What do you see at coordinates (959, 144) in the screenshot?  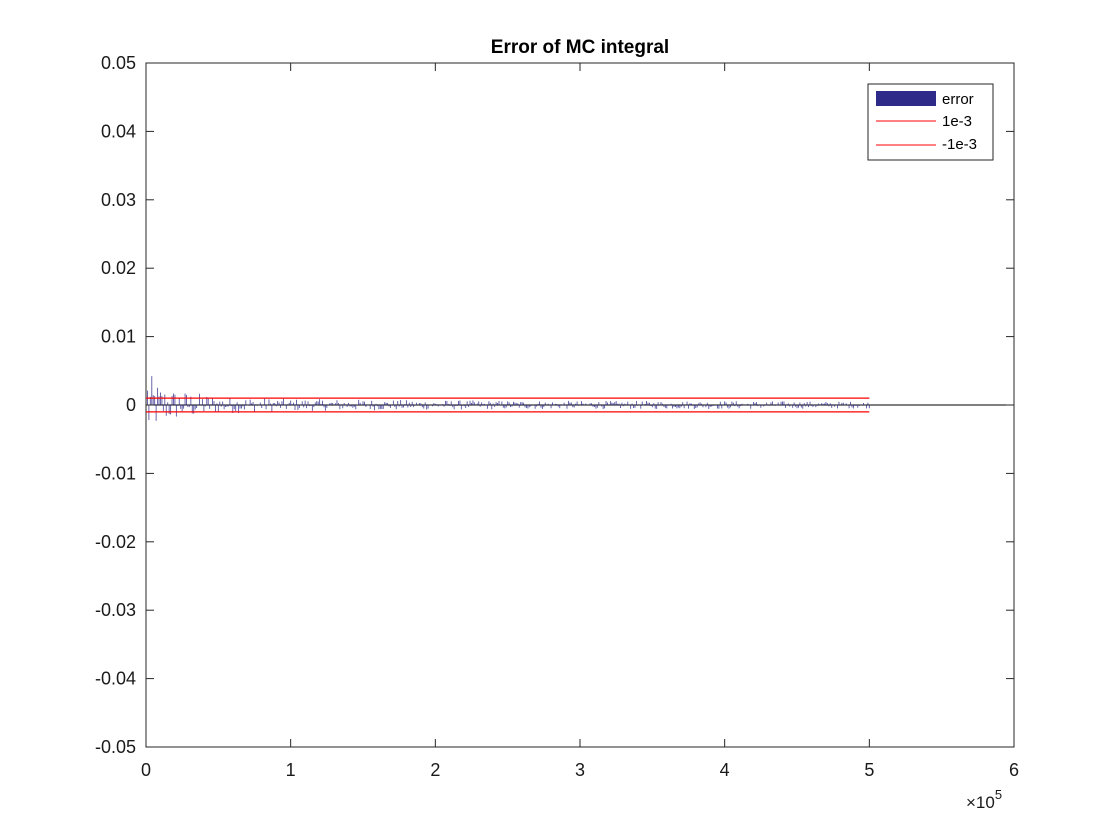 I see `legend-label-neg: -1e-3` at bounding box center [959, 144].